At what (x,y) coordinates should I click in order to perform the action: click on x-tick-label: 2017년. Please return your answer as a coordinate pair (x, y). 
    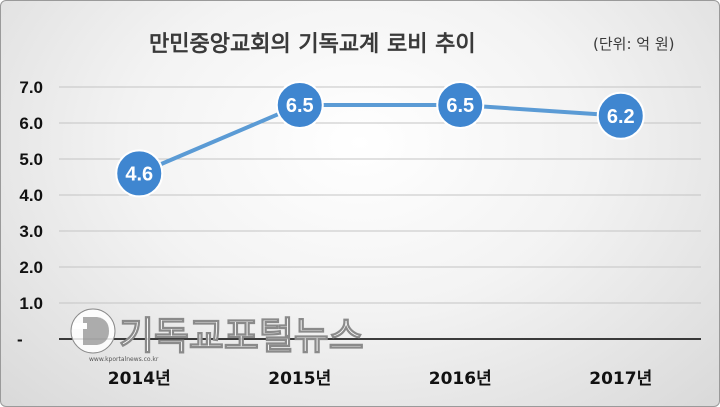
    Looking at the image, I should click on (620, 379).